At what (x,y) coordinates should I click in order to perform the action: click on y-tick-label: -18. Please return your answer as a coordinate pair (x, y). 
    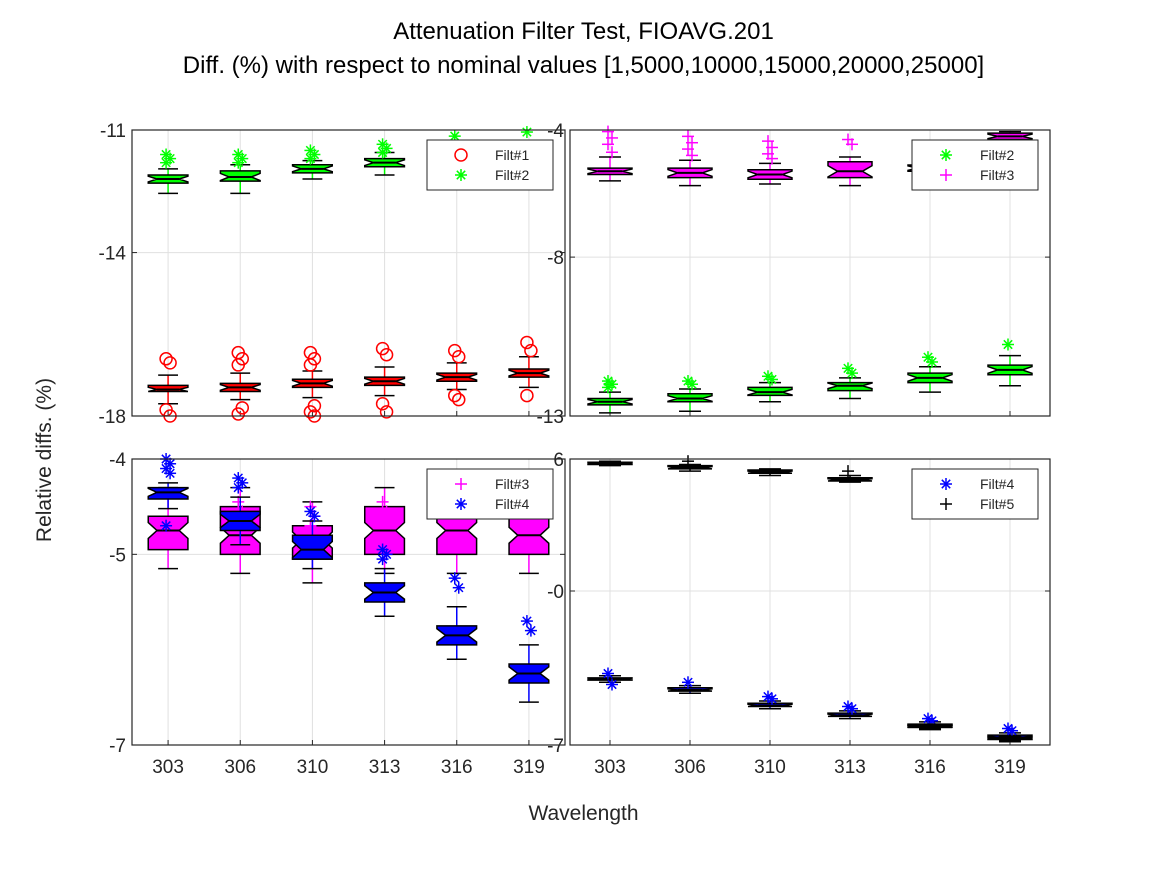
    Looking at the image, I should click on (112, 417).